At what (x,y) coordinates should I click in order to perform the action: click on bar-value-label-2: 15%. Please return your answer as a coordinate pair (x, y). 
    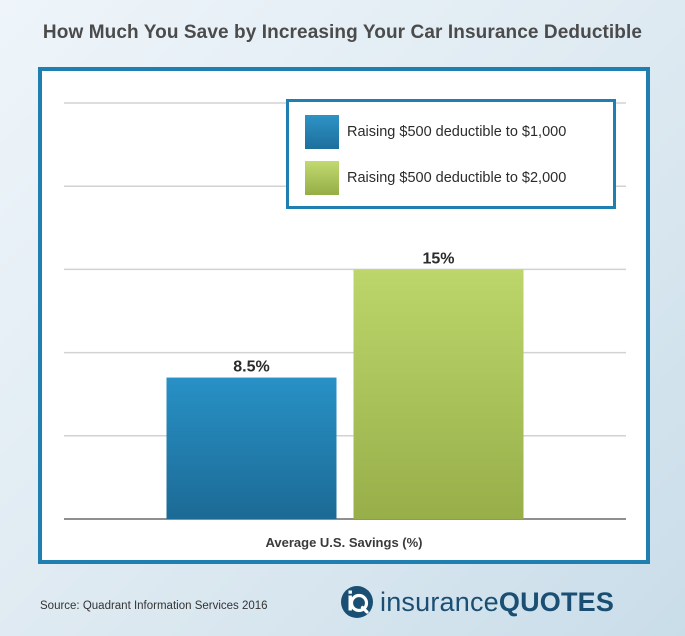
    Looking at the image, I should click on (438, 258).